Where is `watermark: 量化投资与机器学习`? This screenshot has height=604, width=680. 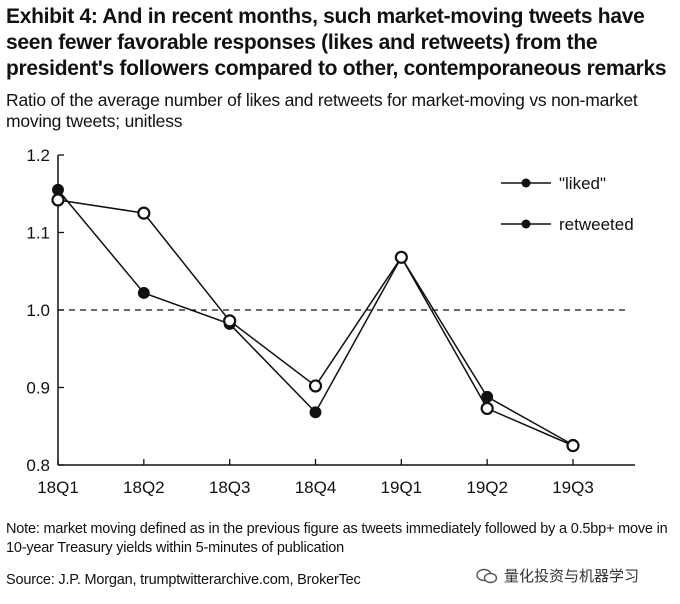
watermark: 量化投资与机器学习 is located at coordinates (557, 575).